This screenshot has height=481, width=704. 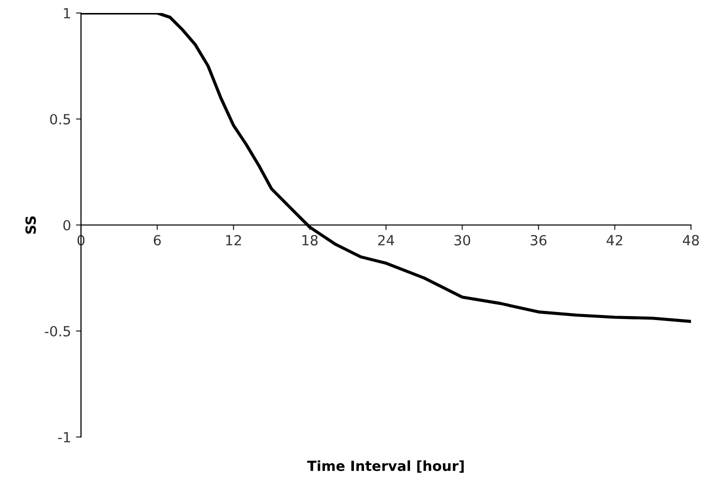 I want to click on y-tick-label: 0.5, so click(x=60, y=119).